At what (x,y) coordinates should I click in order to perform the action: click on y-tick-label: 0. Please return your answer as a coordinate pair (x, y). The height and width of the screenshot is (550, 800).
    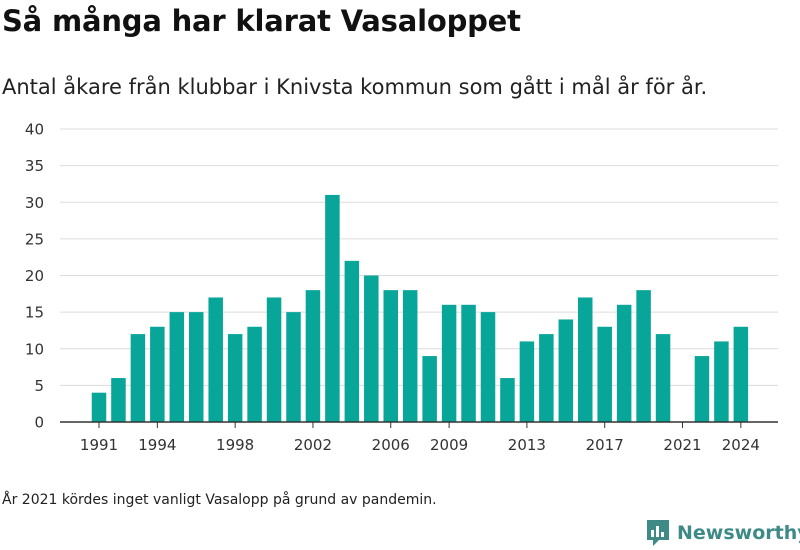
    Looking at the image, I should click on (39, 423).